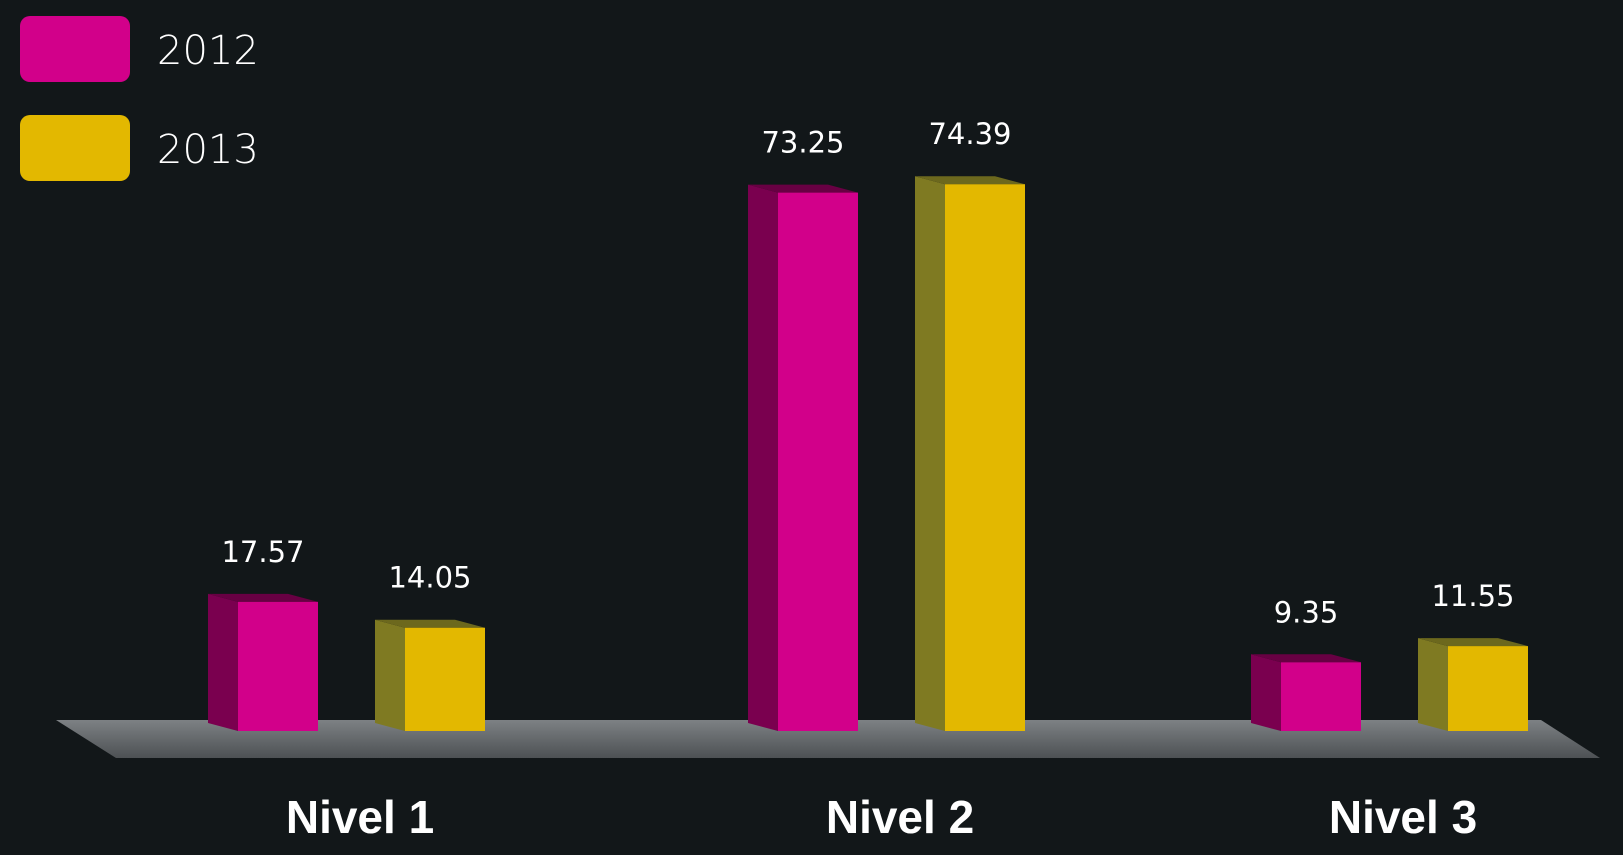 This screenshot has height=855, width=1623. Describe the element at coordinates (1306, 612) in the screenshot. I see `data-label-2012-nivel-3: 9.35` at that location.